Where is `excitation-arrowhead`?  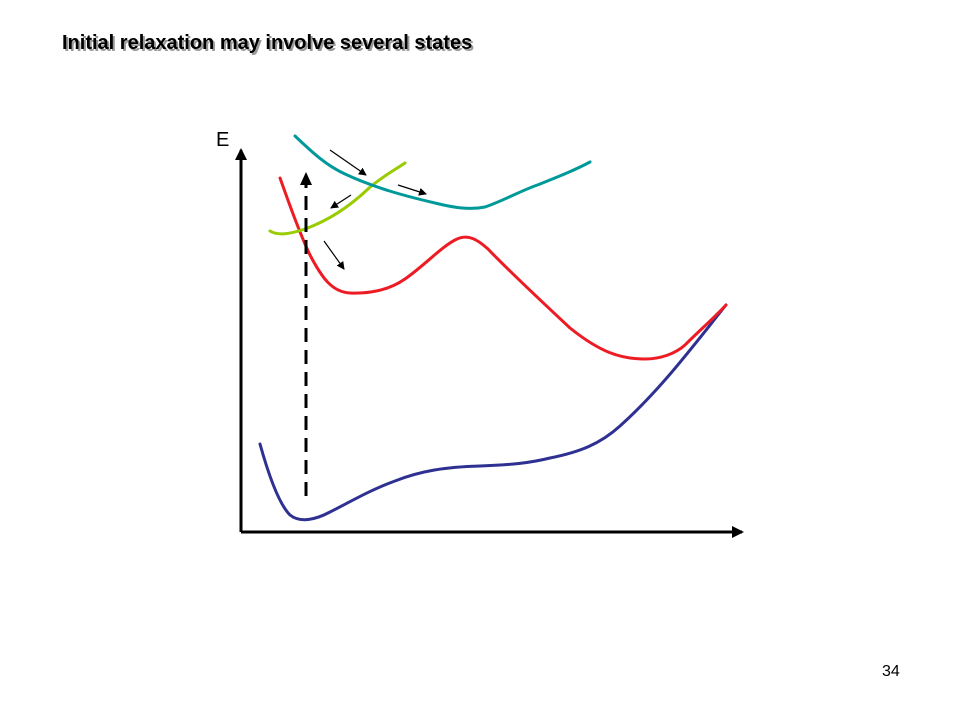
excitation-arrowhead is located at coordinates (306, 178).